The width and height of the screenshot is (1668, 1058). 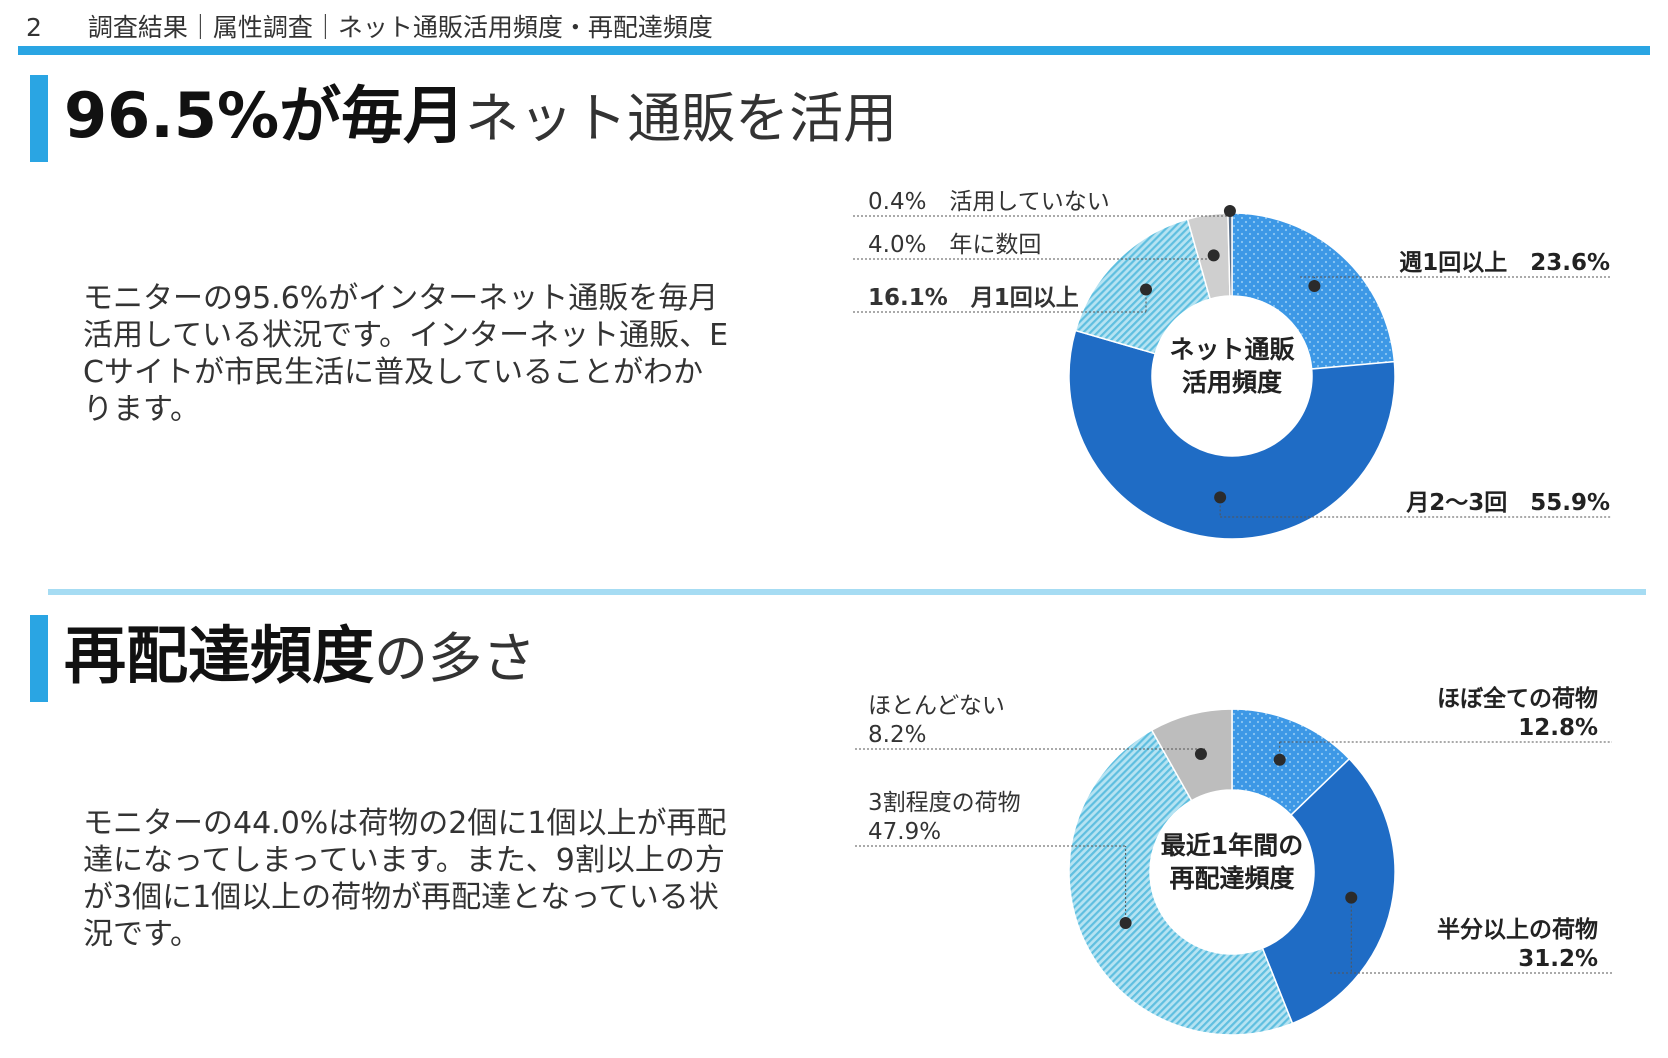 What do you see at coordinates (1232, 845) in the screenshot?
I see `chart-center-title: 最近1年間の` at bounding box center [1232, 845].